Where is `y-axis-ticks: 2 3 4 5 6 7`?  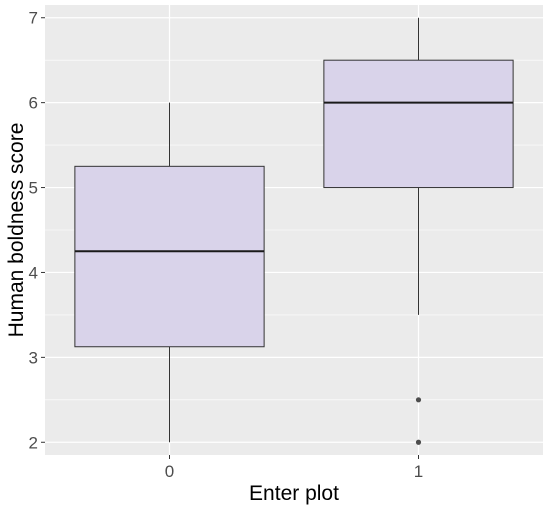
y-axis-ticks: 2 3 4 5 6 7 is located at coordinates (37, 230).